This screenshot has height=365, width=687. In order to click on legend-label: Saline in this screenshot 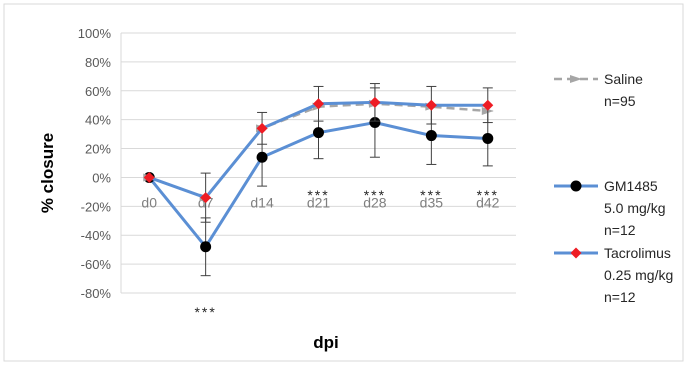, I will do `click(623, 79)`.